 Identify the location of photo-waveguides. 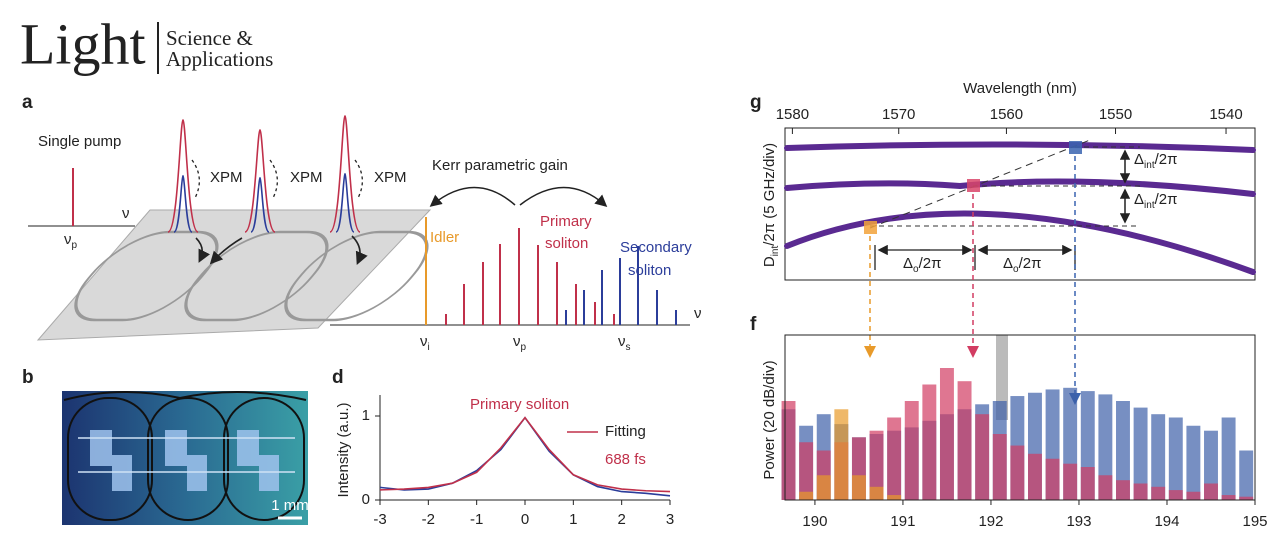
(186, 455).